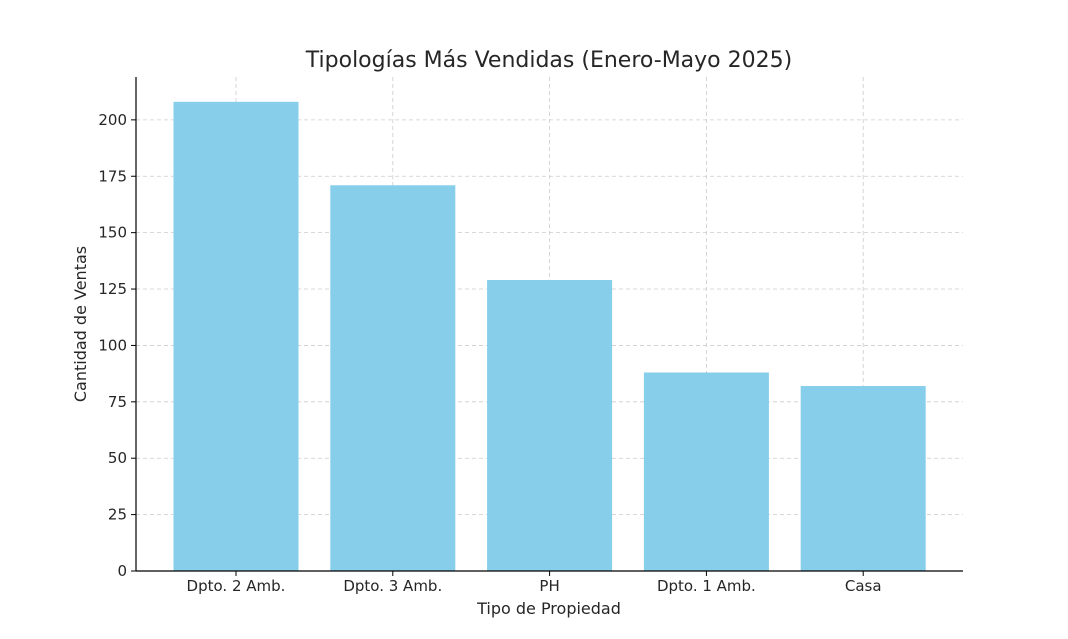 The image size is (1068, 639). I want to click on x-tick-label: PH, so click(549, 586).